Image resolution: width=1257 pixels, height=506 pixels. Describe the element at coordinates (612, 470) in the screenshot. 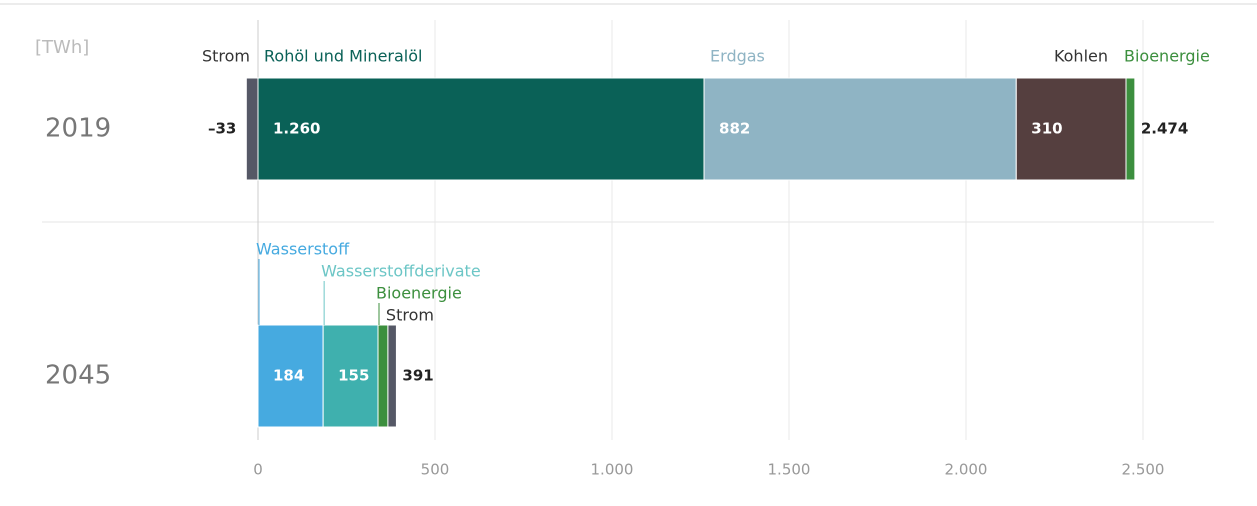

I see `x-tick-label: 1.000` at that location.